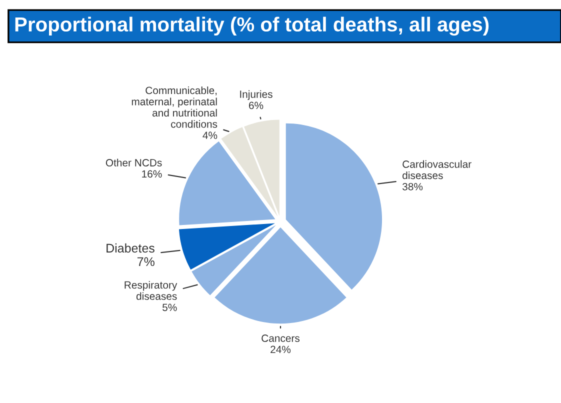  What do you see at coordinates (256, 95) in the screenshot?
I see `slice-label: Injuries` at bounding box center [256, 95].